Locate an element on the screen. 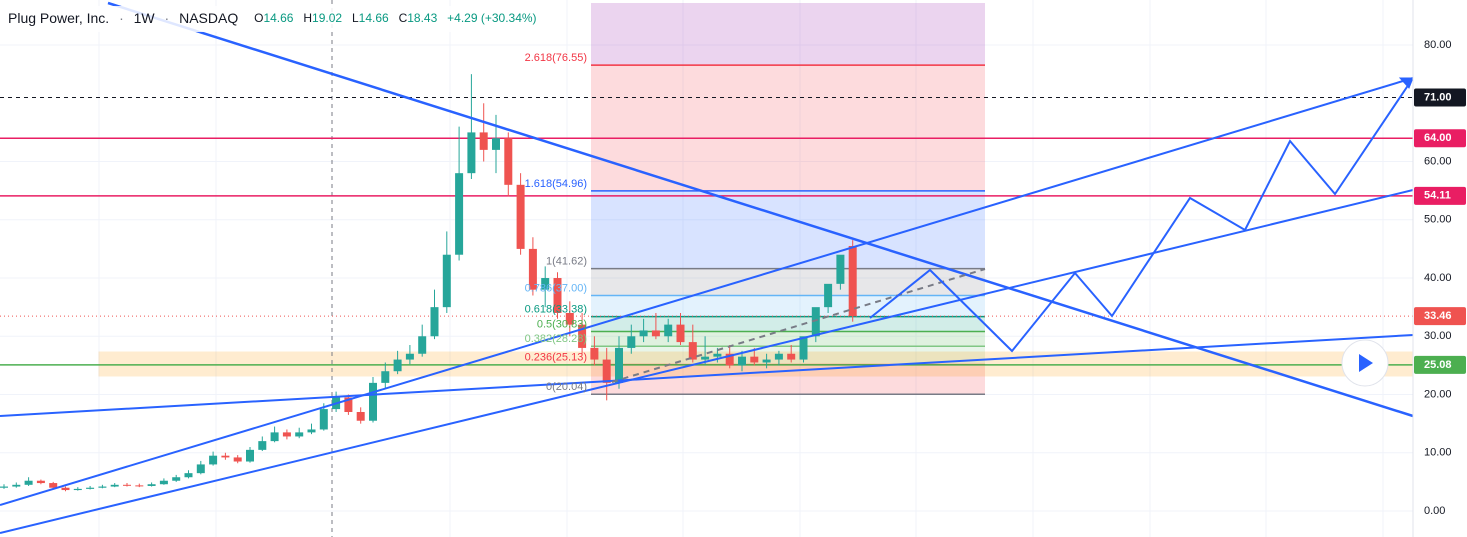 This screenshot has width=1467, height=537. price-label: 33.46 is located at coordinates (1438, 316).